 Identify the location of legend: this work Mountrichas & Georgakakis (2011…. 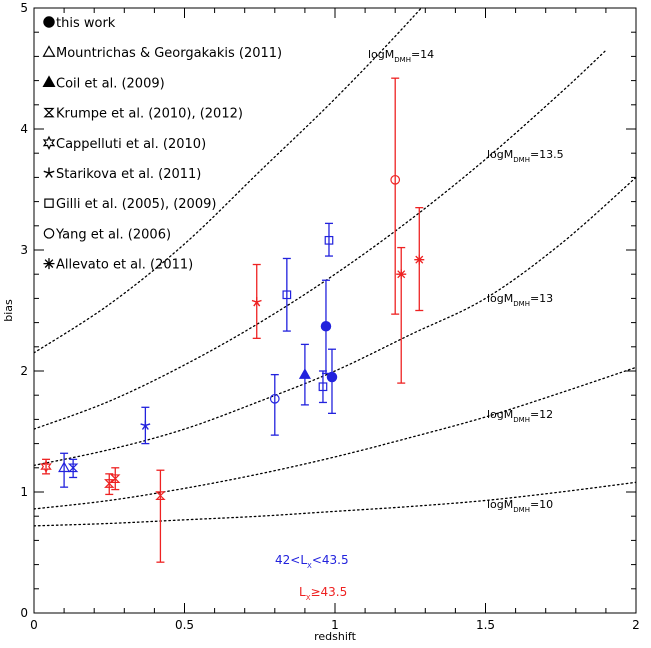
(162, 144).